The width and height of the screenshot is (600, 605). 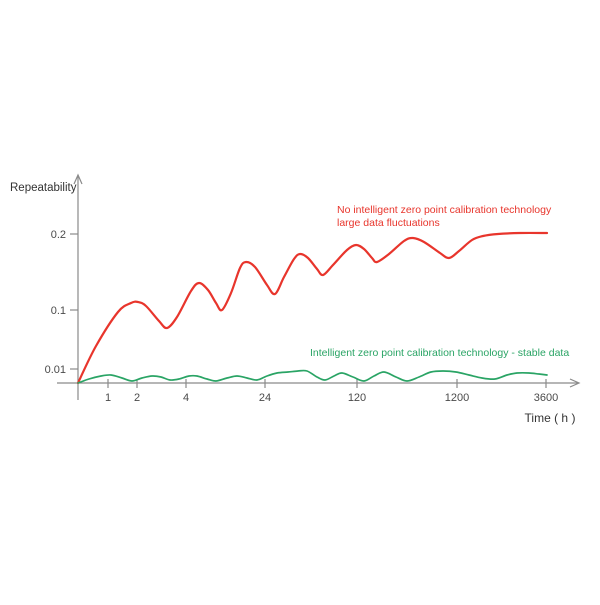 I want to click on green-series-curve, so click(x=312, y=376).